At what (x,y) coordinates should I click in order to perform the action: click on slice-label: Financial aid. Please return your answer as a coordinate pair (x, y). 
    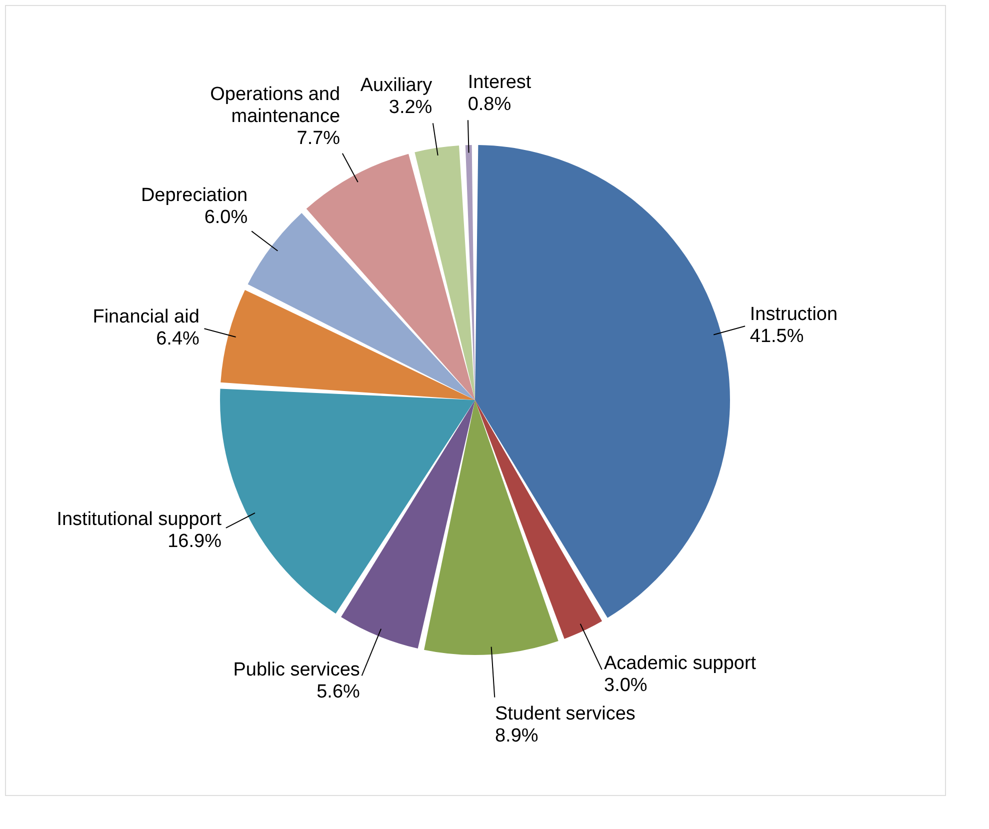
    Looking at the image, I should click on (146, 317).